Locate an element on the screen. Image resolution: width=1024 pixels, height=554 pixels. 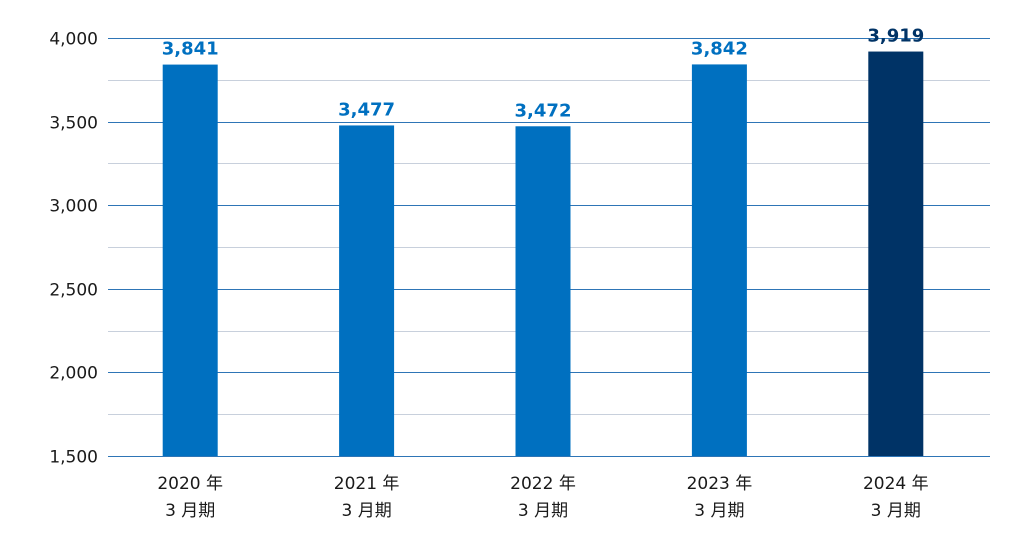
y-tick-label: 3,000 is located at coordinates (73, 207).